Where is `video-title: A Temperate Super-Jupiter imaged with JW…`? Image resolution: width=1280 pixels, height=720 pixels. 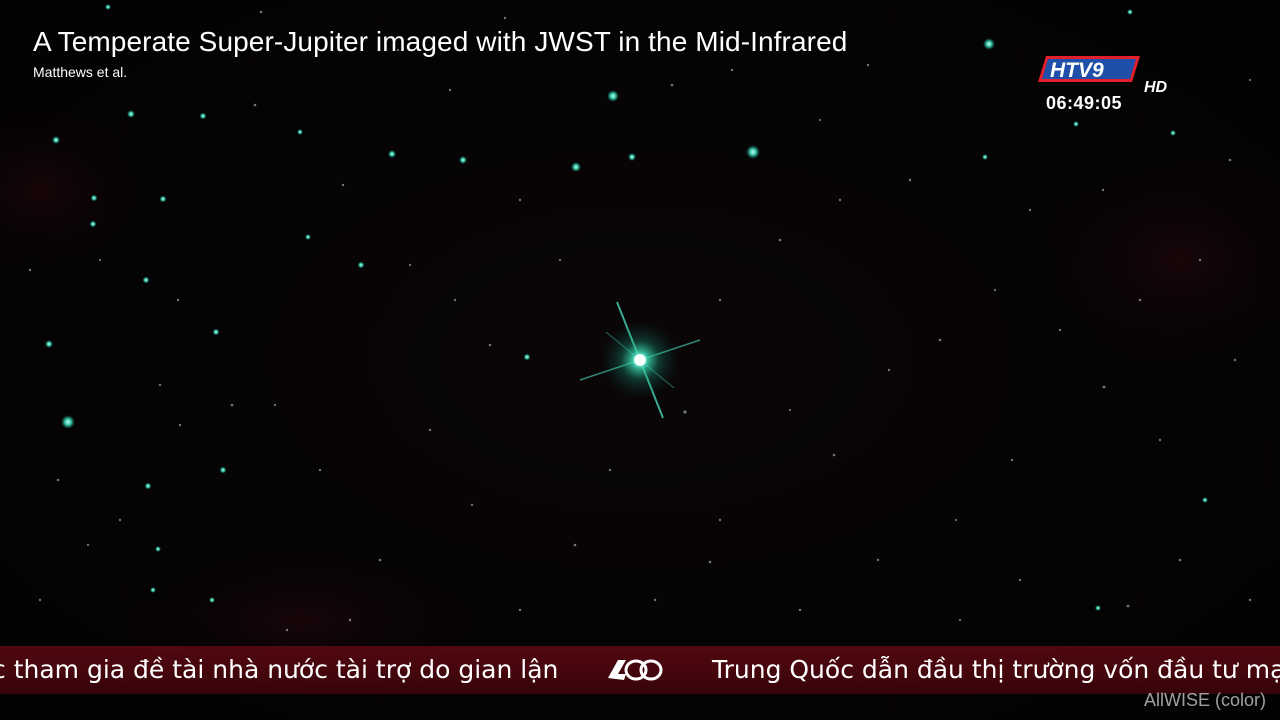 video-title: A Temperate Super-Jupiter imaged with JW… is located at coordinates (440, 41).